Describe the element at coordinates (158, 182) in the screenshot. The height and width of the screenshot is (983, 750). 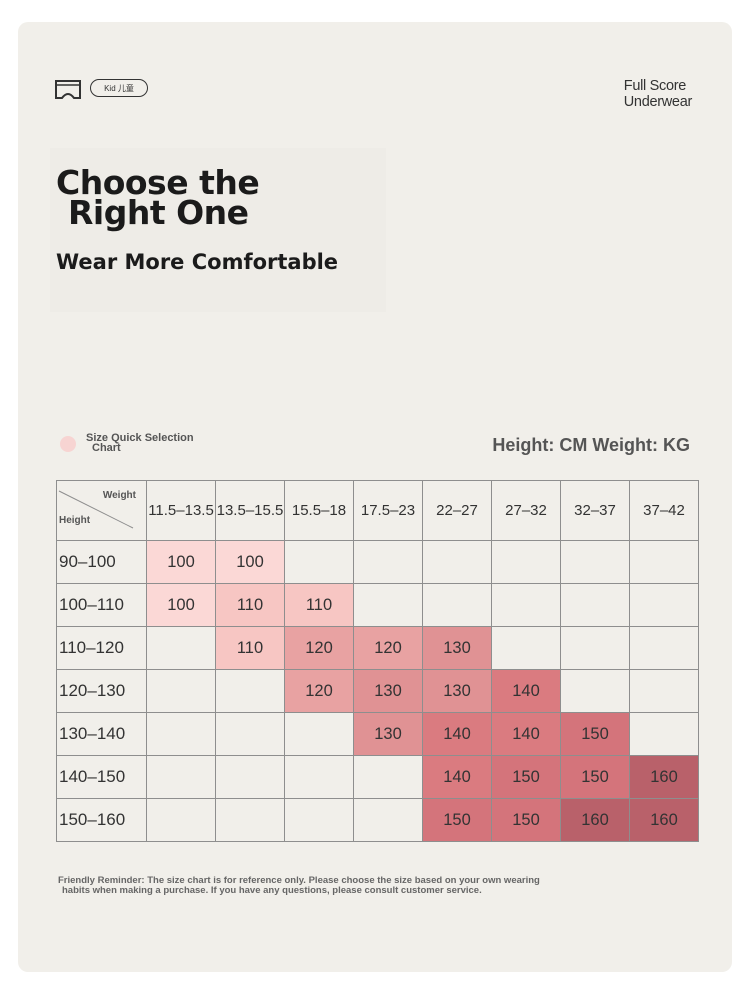
I see `title-line-1: Choose the` at that location.